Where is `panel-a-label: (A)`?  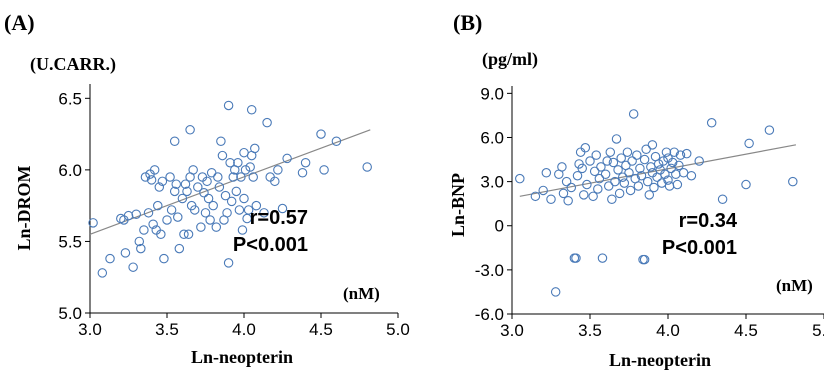 panel-a-label: (A) is located at coordinates (19, 22).